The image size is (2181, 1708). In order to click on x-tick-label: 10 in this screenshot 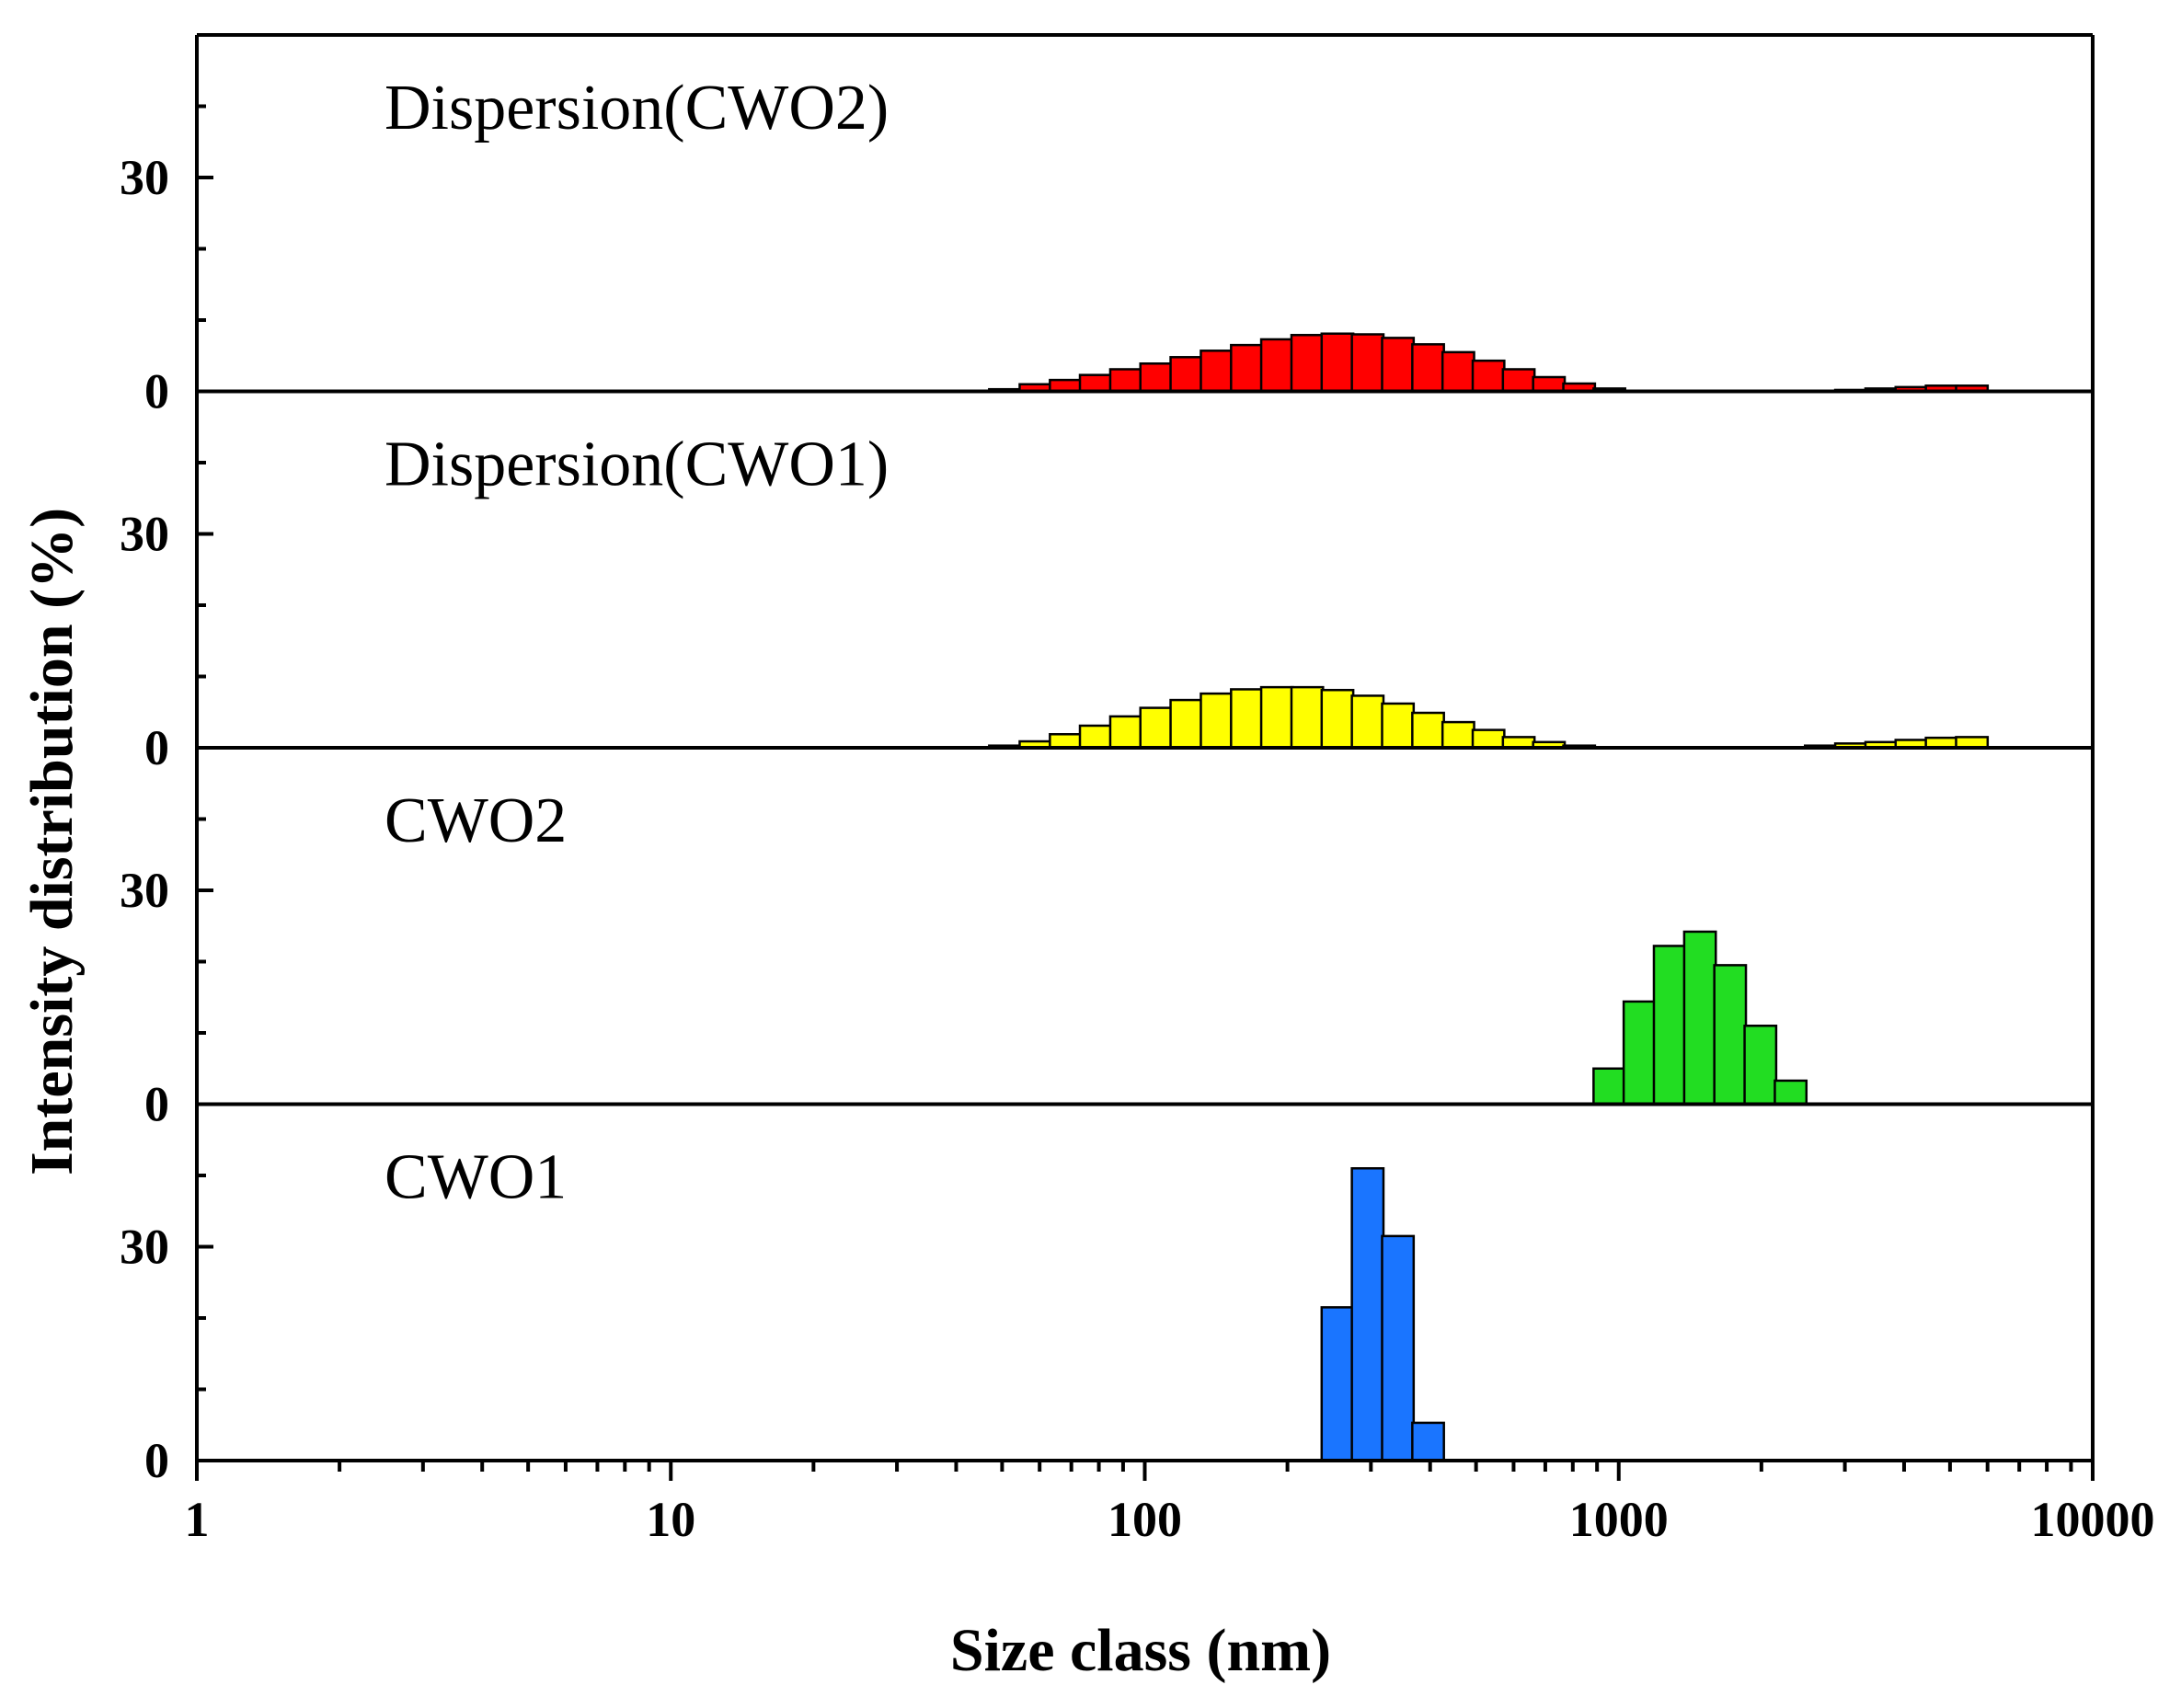, I will do `click(670, 1519)`.